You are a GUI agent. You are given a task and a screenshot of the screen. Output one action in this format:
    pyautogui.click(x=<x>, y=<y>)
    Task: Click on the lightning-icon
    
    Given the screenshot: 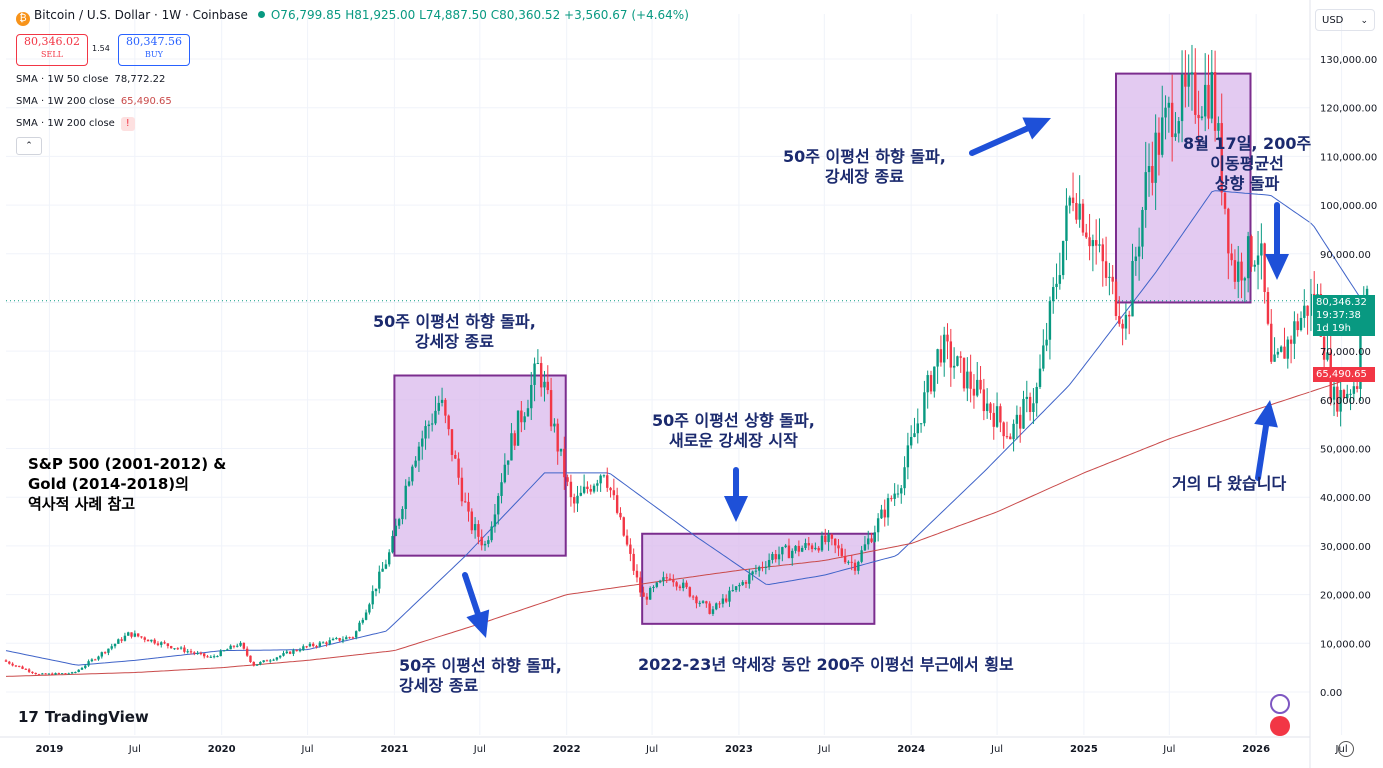 What is the action you would take?
    pyautogui.click(x=1280, y=704)
    